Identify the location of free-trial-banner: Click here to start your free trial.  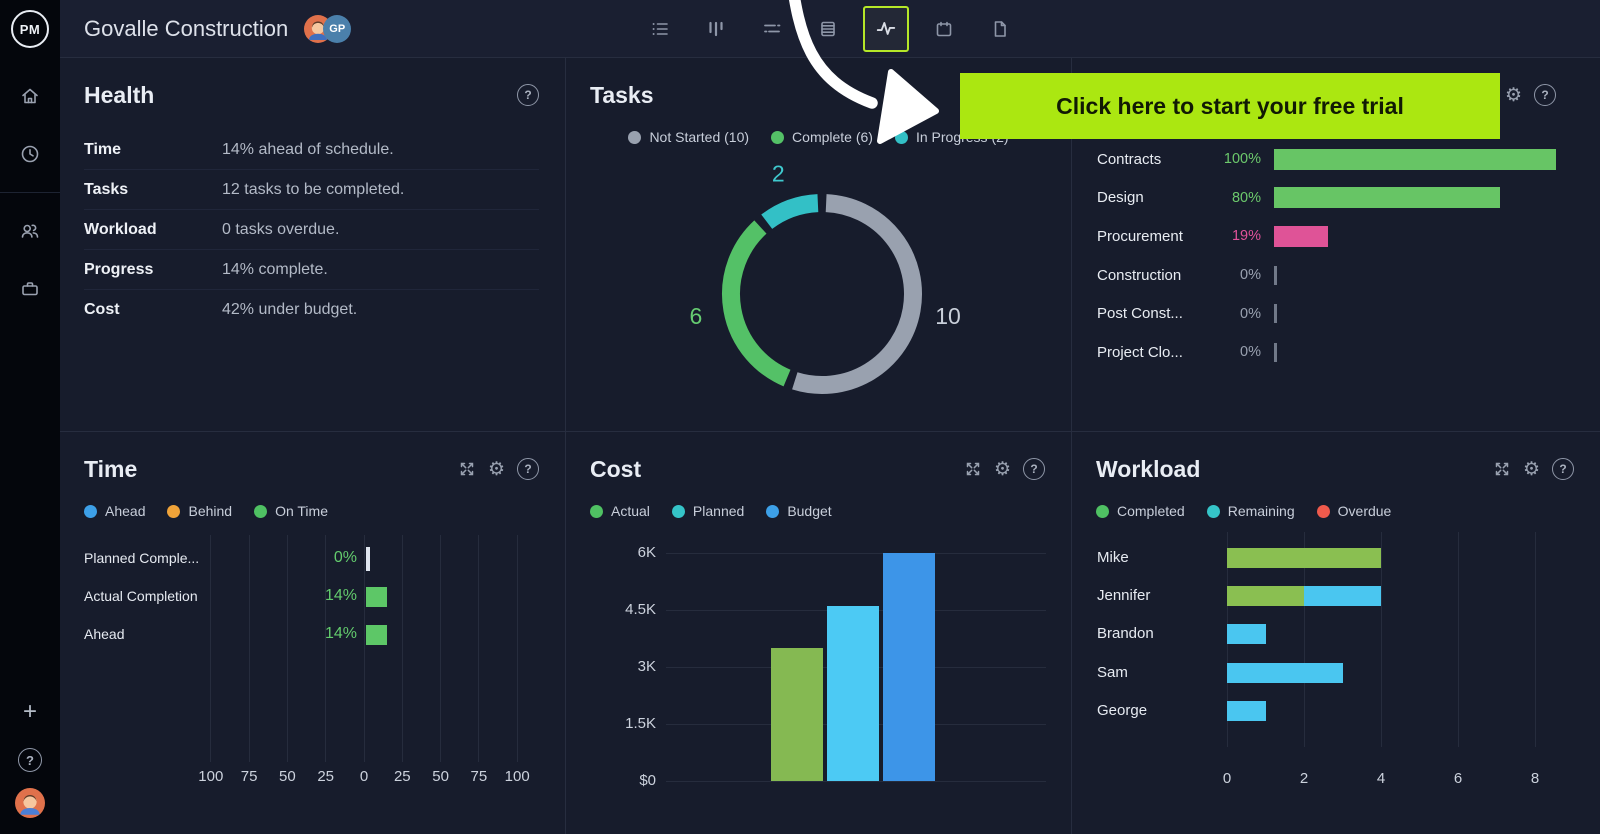
(1230, 106).